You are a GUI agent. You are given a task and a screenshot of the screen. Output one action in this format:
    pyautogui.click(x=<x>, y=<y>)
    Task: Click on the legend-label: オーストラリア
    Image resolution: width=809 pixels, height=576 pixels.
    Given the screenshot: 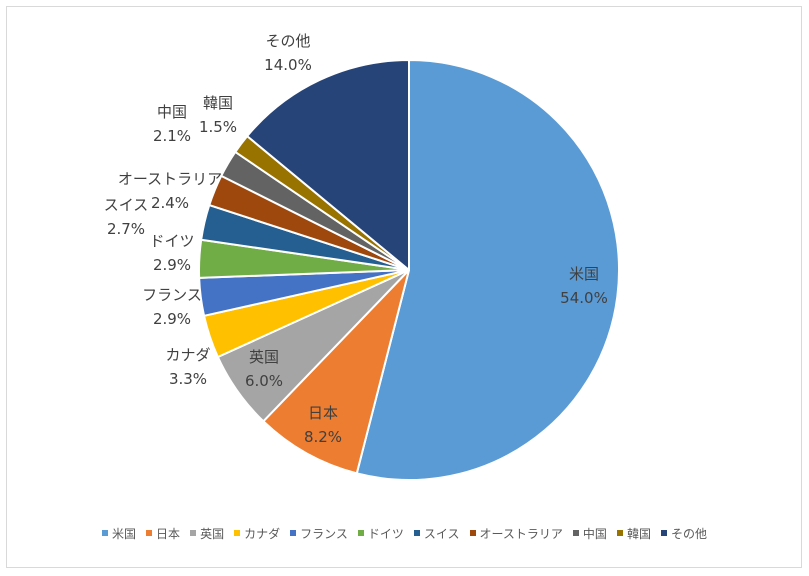 What is the action you would take?
    pyautogui.click(x=521, y=533)
    